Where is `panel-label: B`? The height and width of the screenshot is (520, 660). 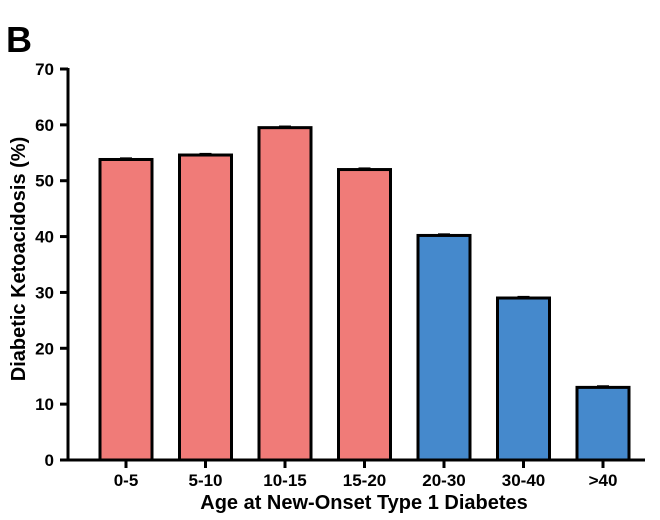 panel-label: B is located at coordinates (19, 39).